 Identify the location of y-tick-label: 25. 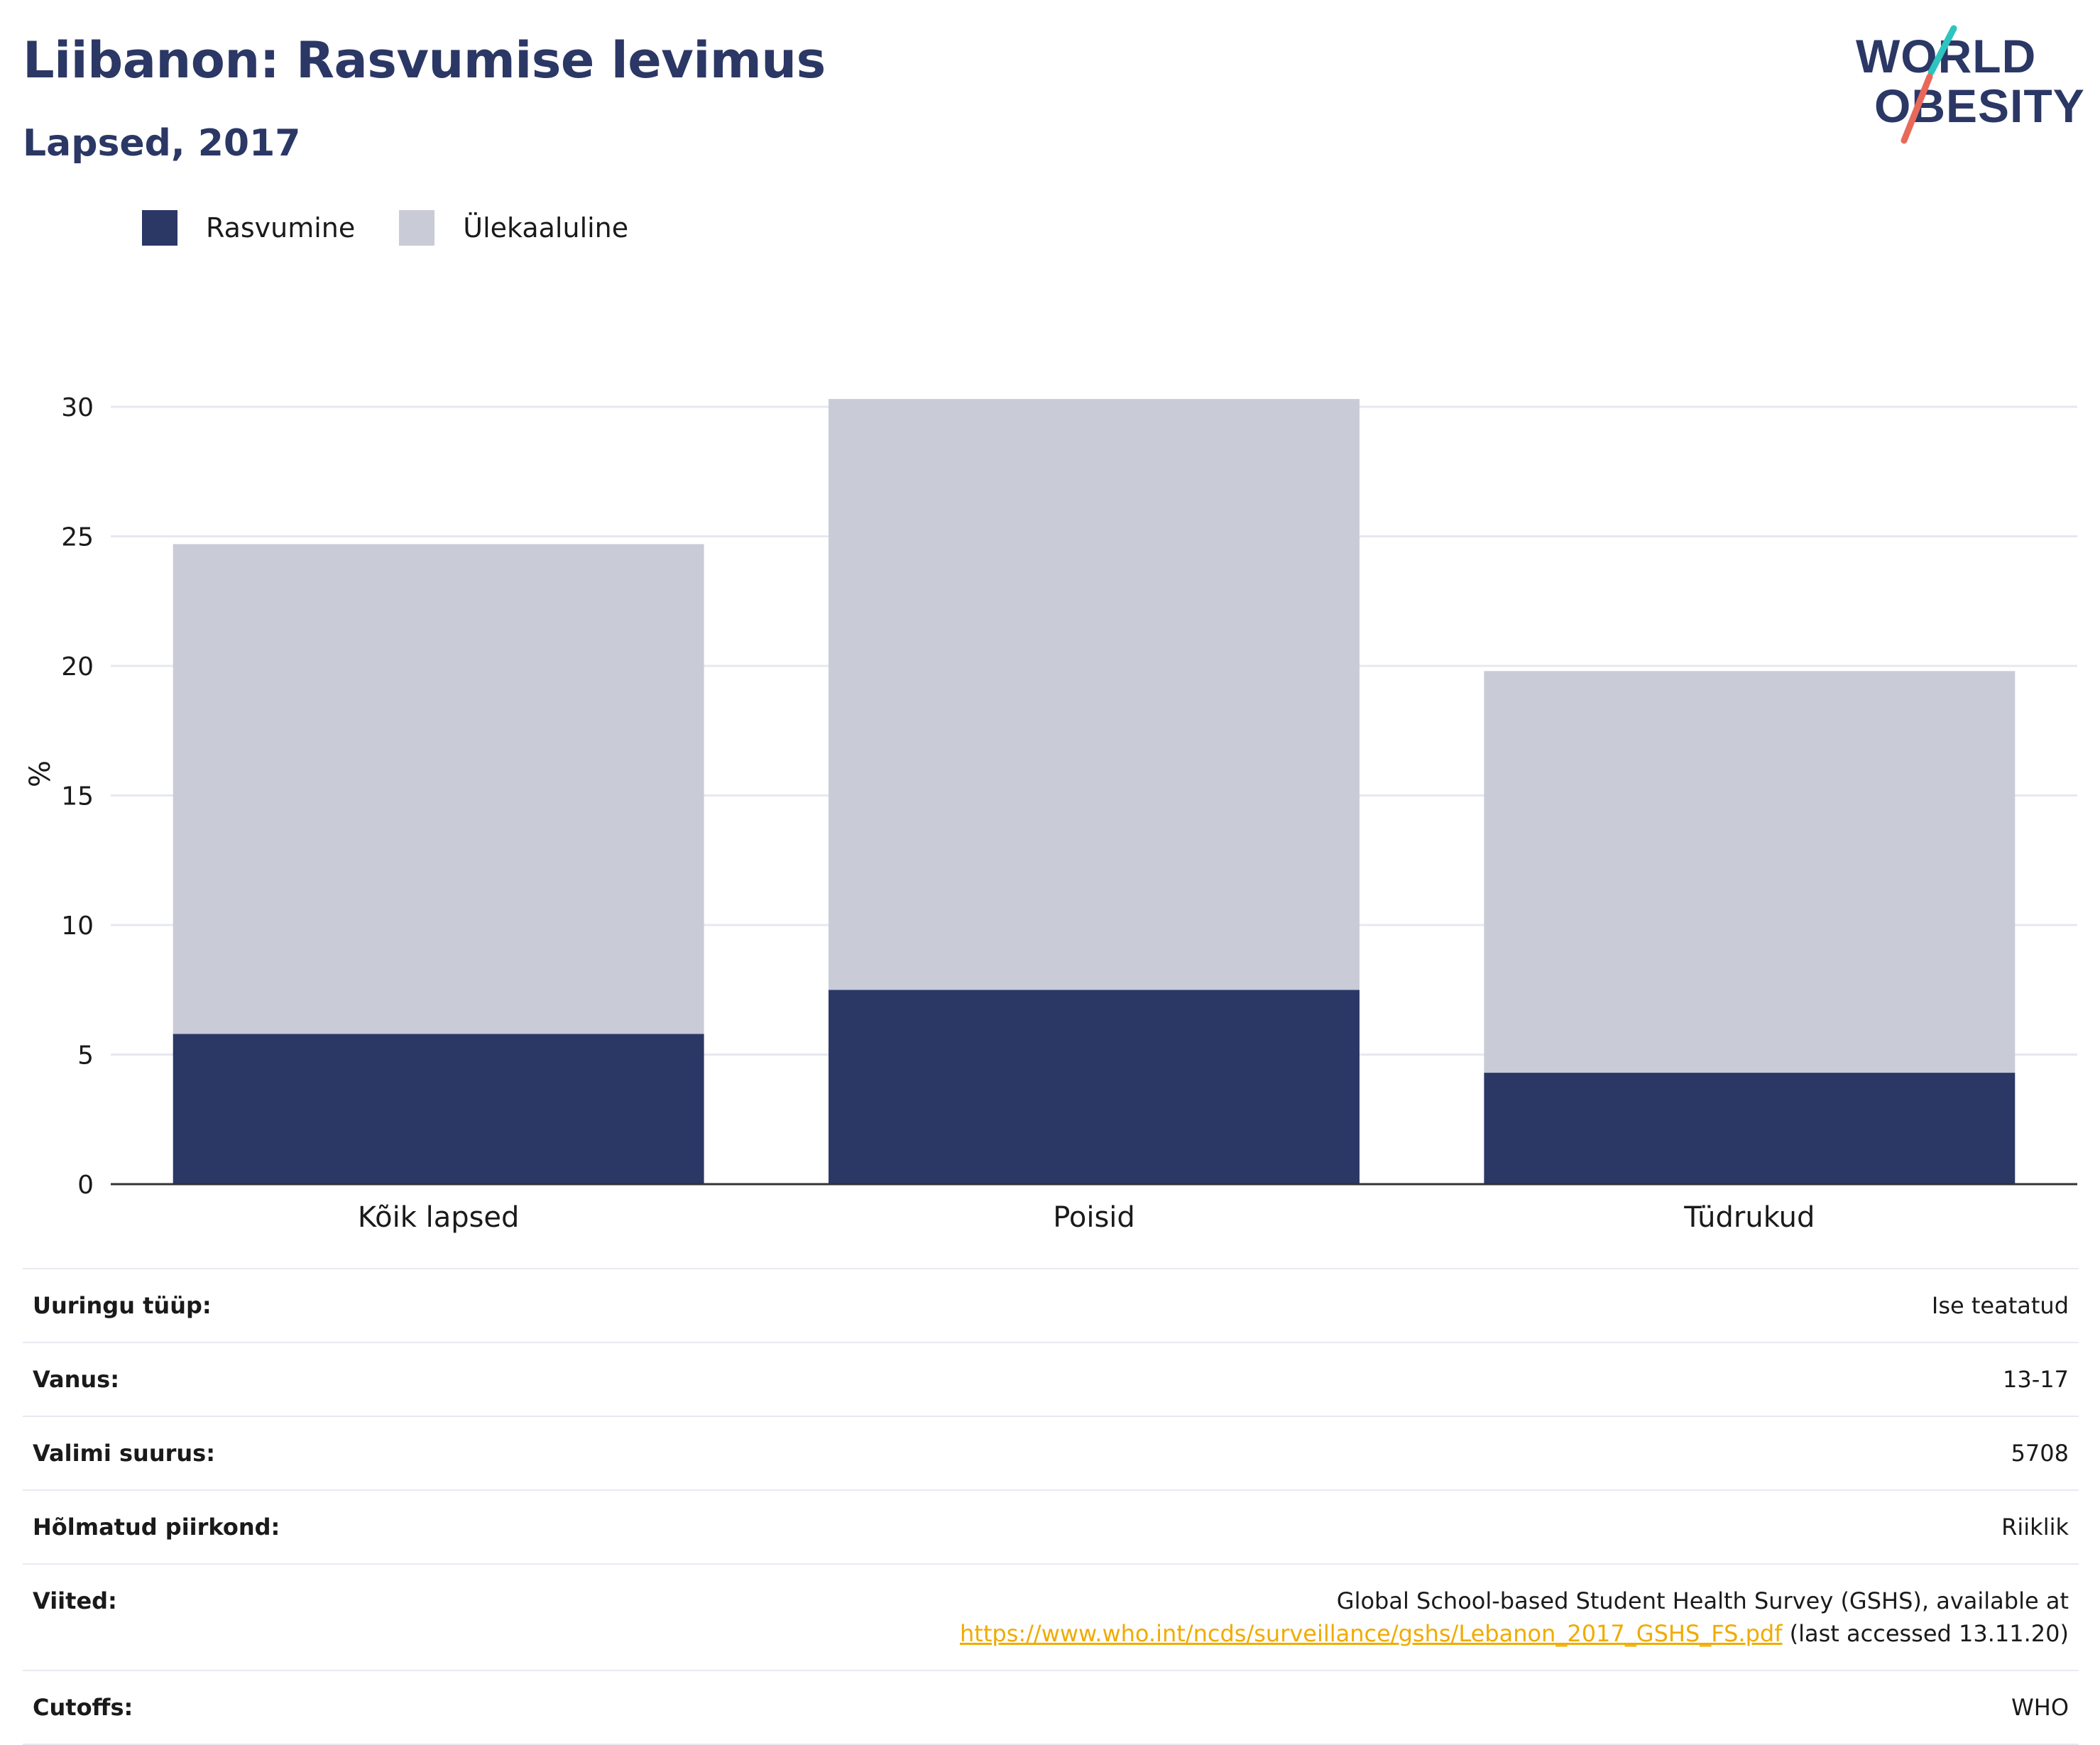
(77, 537).